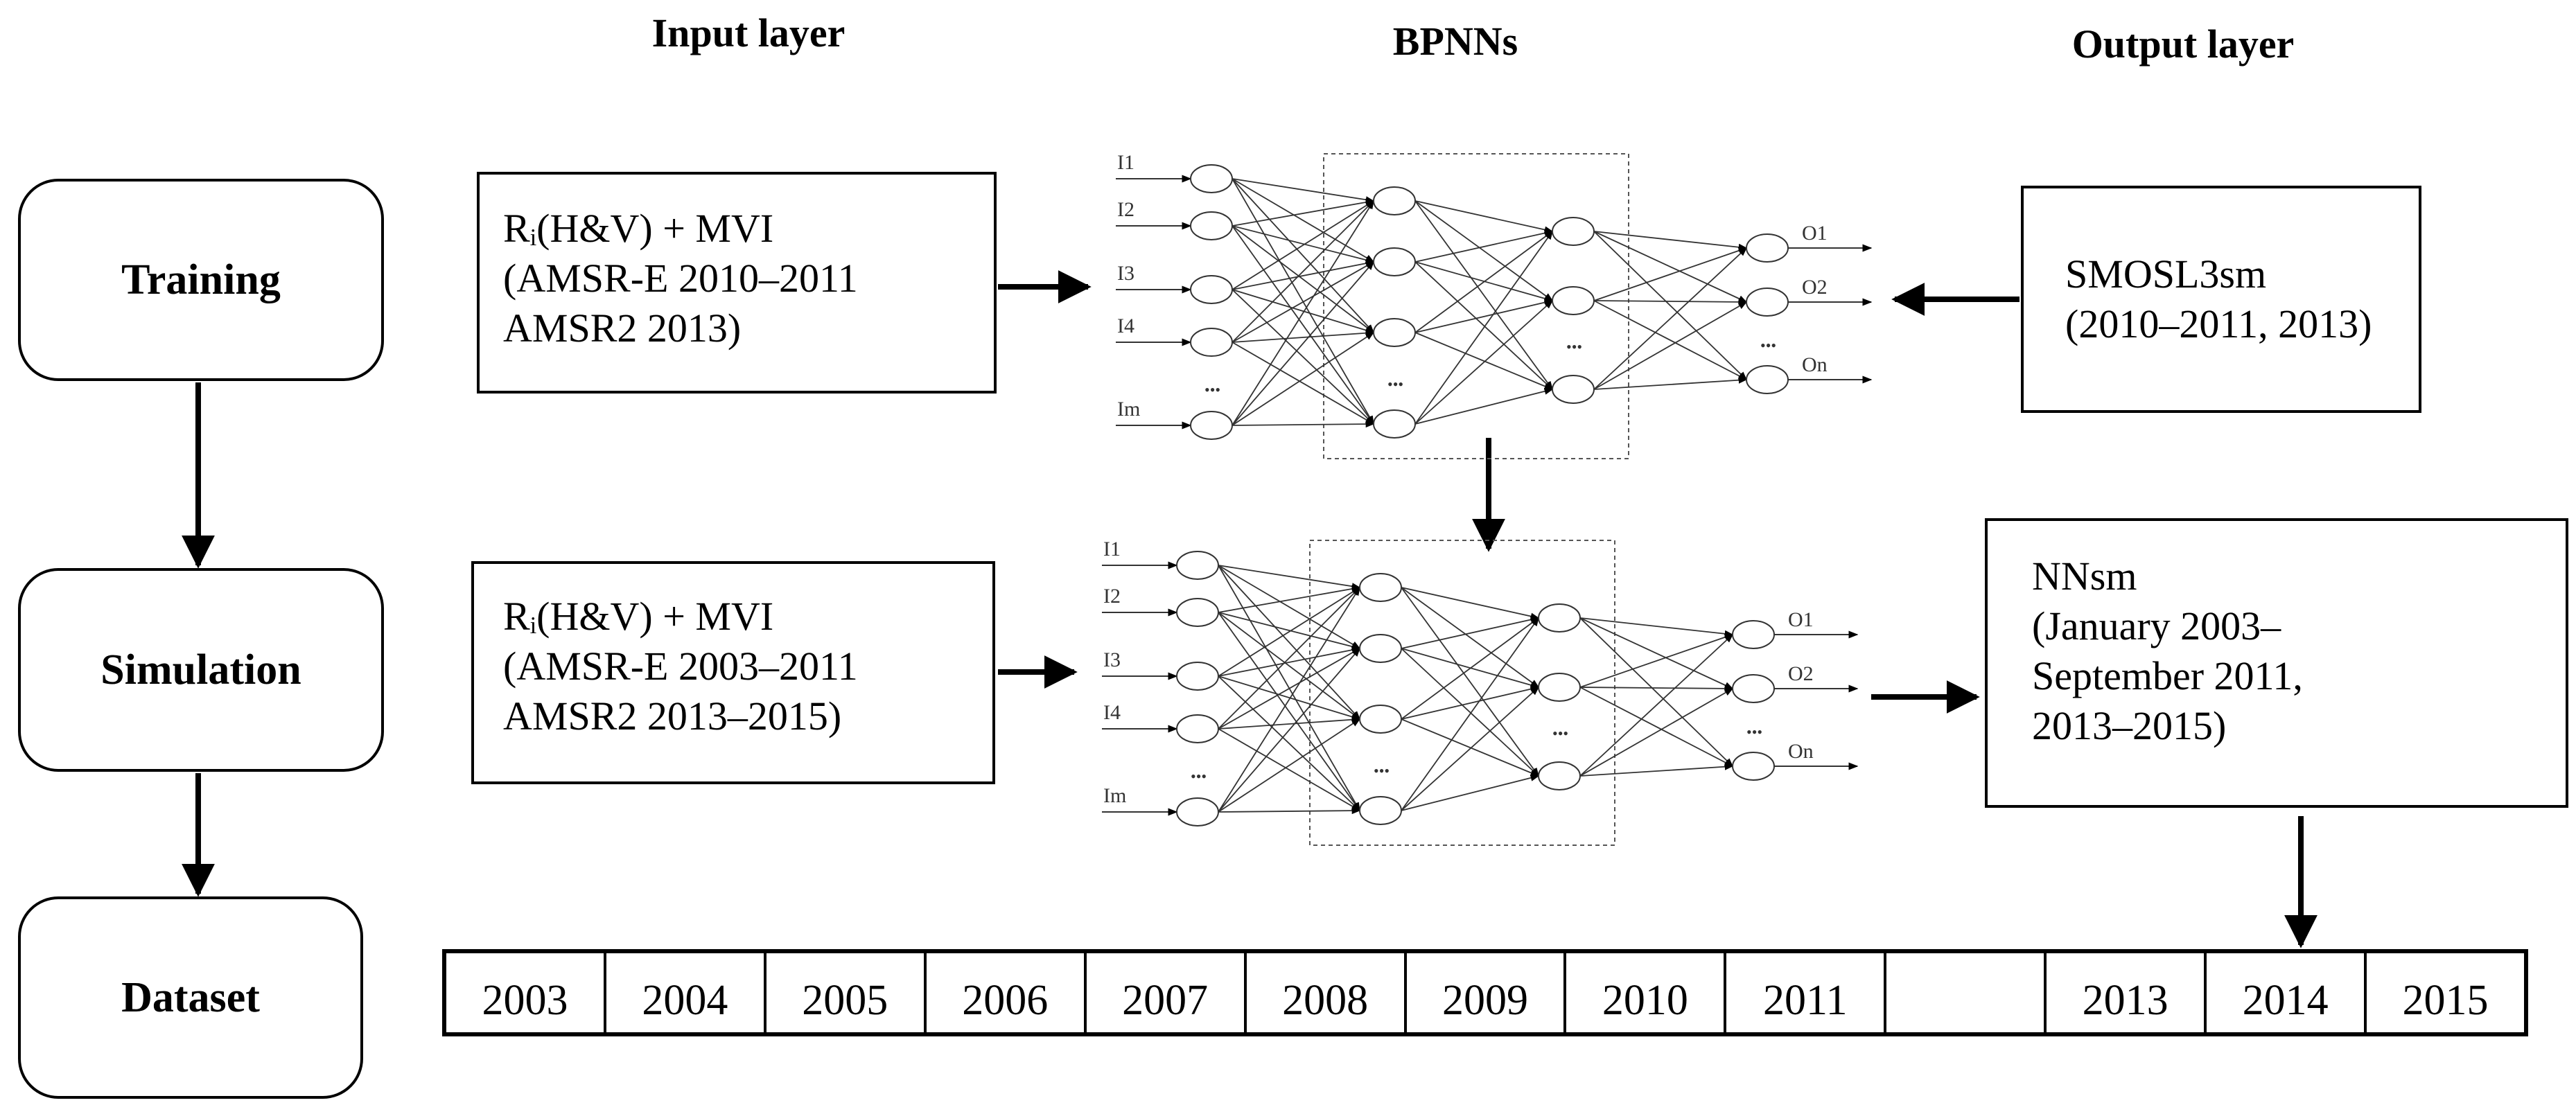  What do you see at coordinates (1806, 992) in the screenshot?
I see `year-cell-2011: 2011` at bounding box center [1806, 992].